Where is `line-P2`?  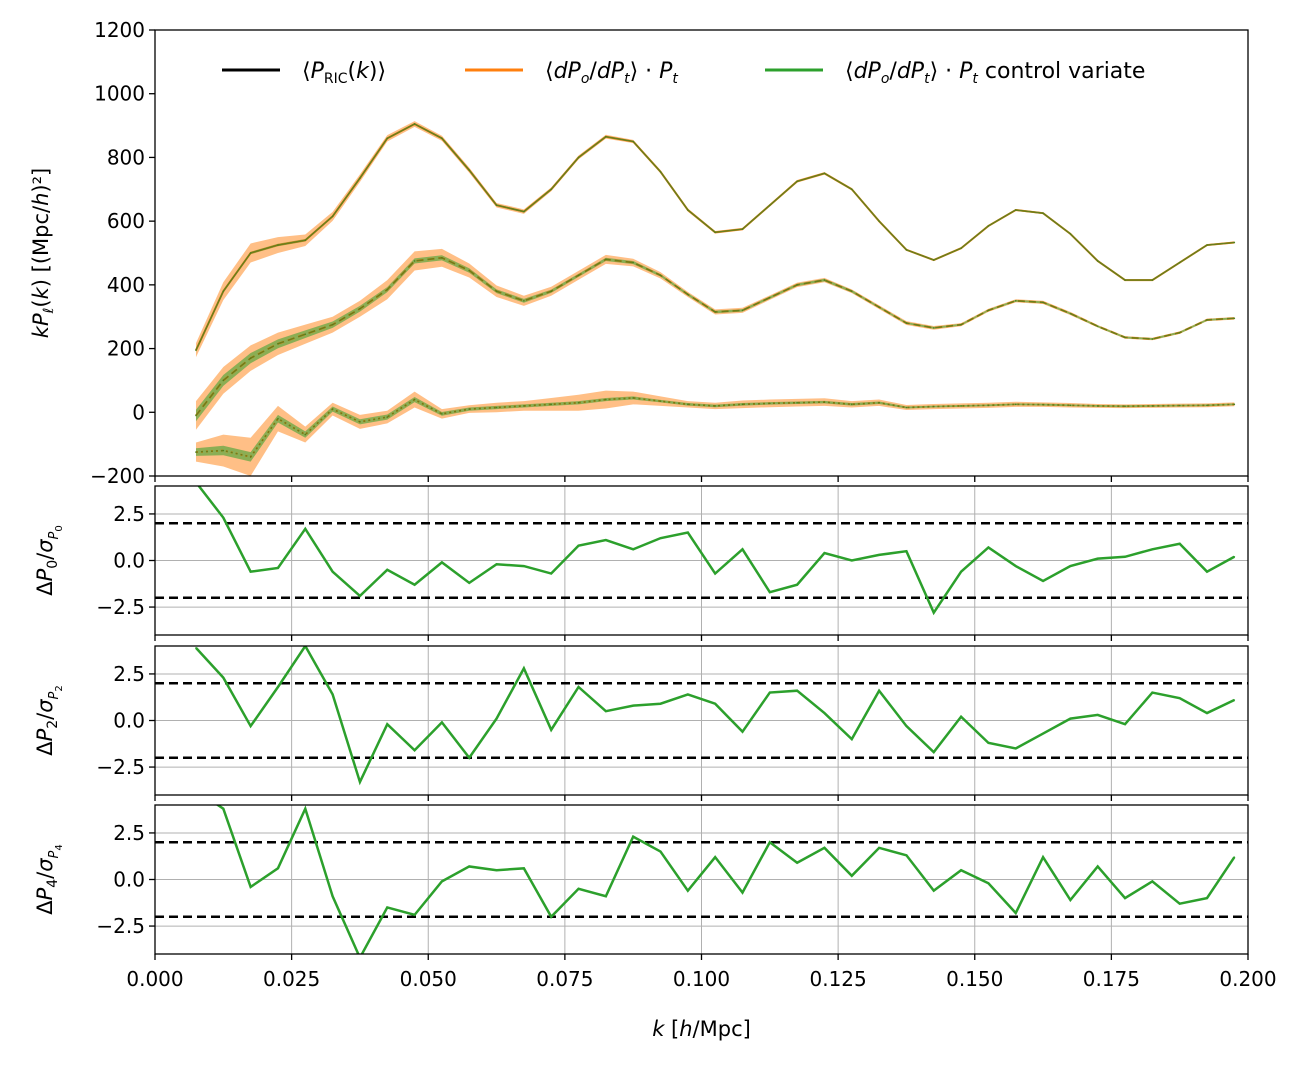 line-P2 is located at coordinates (715, 336).